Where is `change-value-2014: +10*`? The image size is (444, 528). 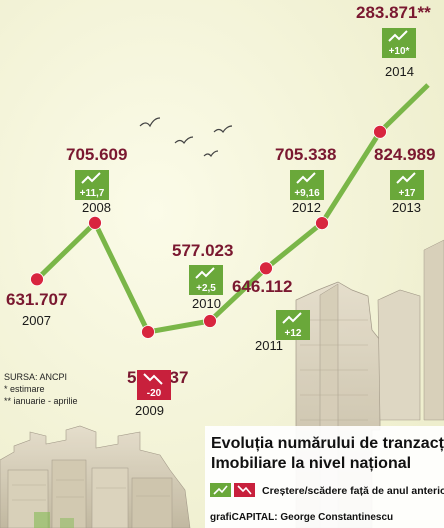
change-value-2014: +10* is located at coordinates (399, 51).